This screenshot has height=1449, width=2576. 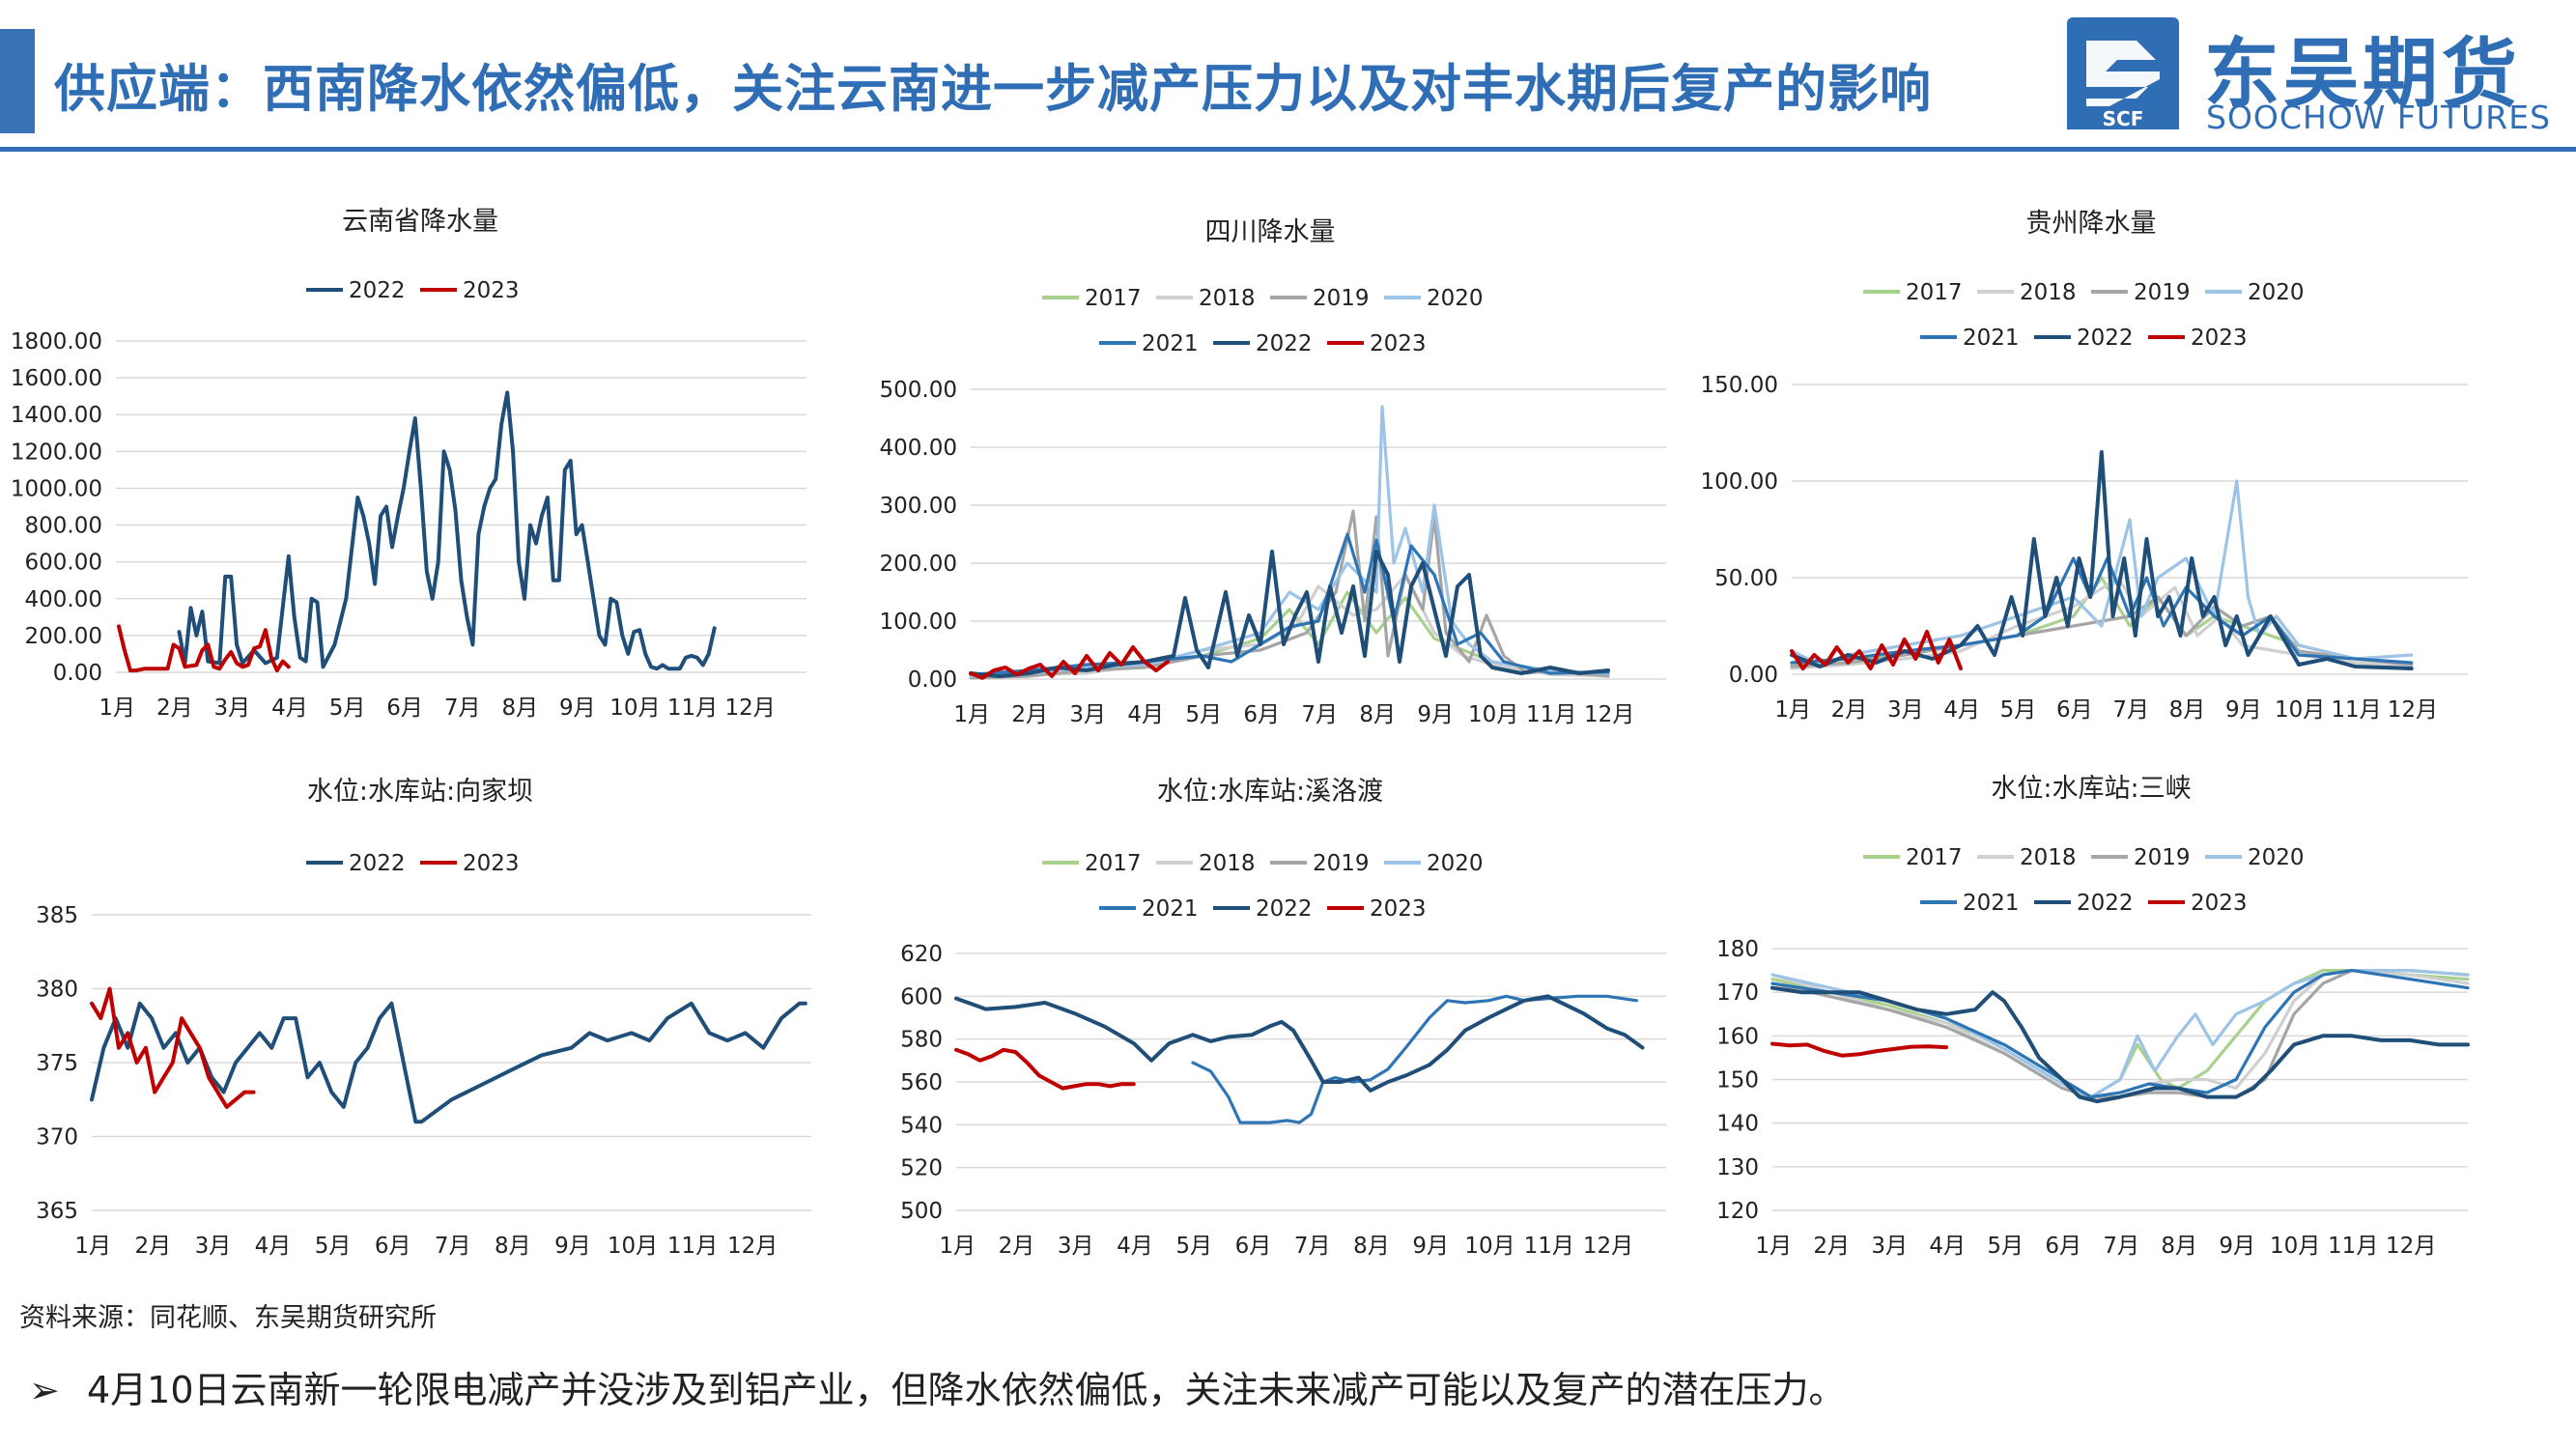 I want to click on y-tick-label: 580, so click(x=921, y=1040).